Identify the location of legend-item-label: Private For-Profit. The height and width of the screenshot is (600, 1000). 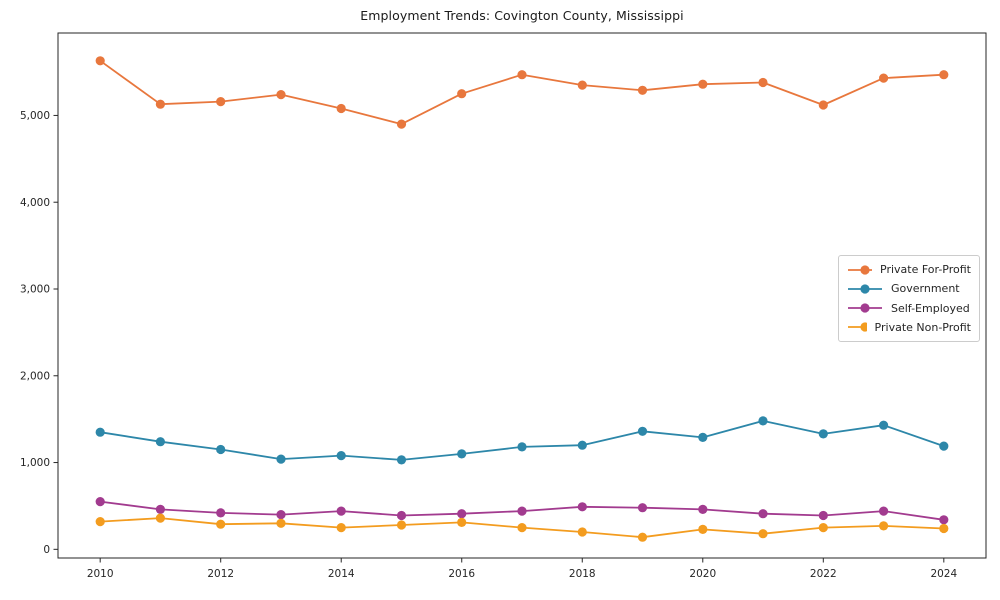
(925, 270).